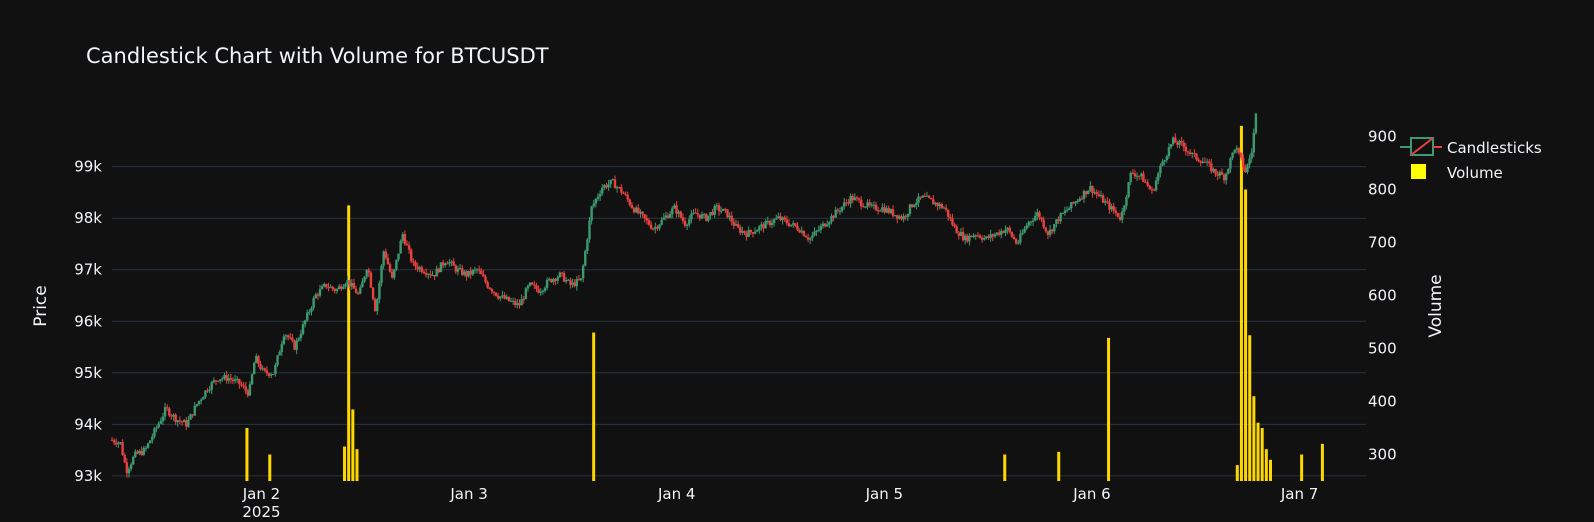 The height and width of the screenshot is (522, 1594). Describe the element at coordinates (1382, 349) in the screenshot. I see `y2-tick-label: 500` at that location.